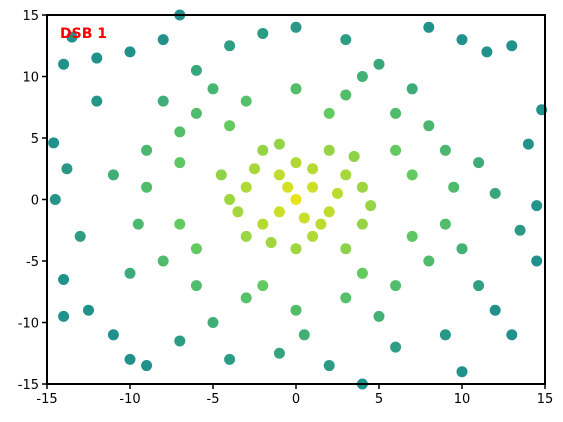 This screenshot has width=563, height=422. Describe the element at coordinates (30, 16) in the screenshot. I see `y-tick-label: 15` at that location.